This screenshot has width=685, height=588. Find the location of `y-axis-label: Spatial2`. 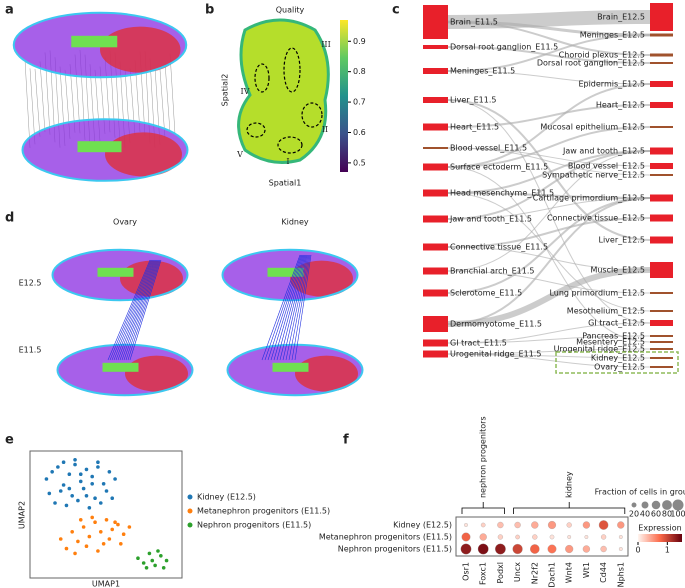

y-axis-label: Spatial2 is located at coordinates (225, 90).